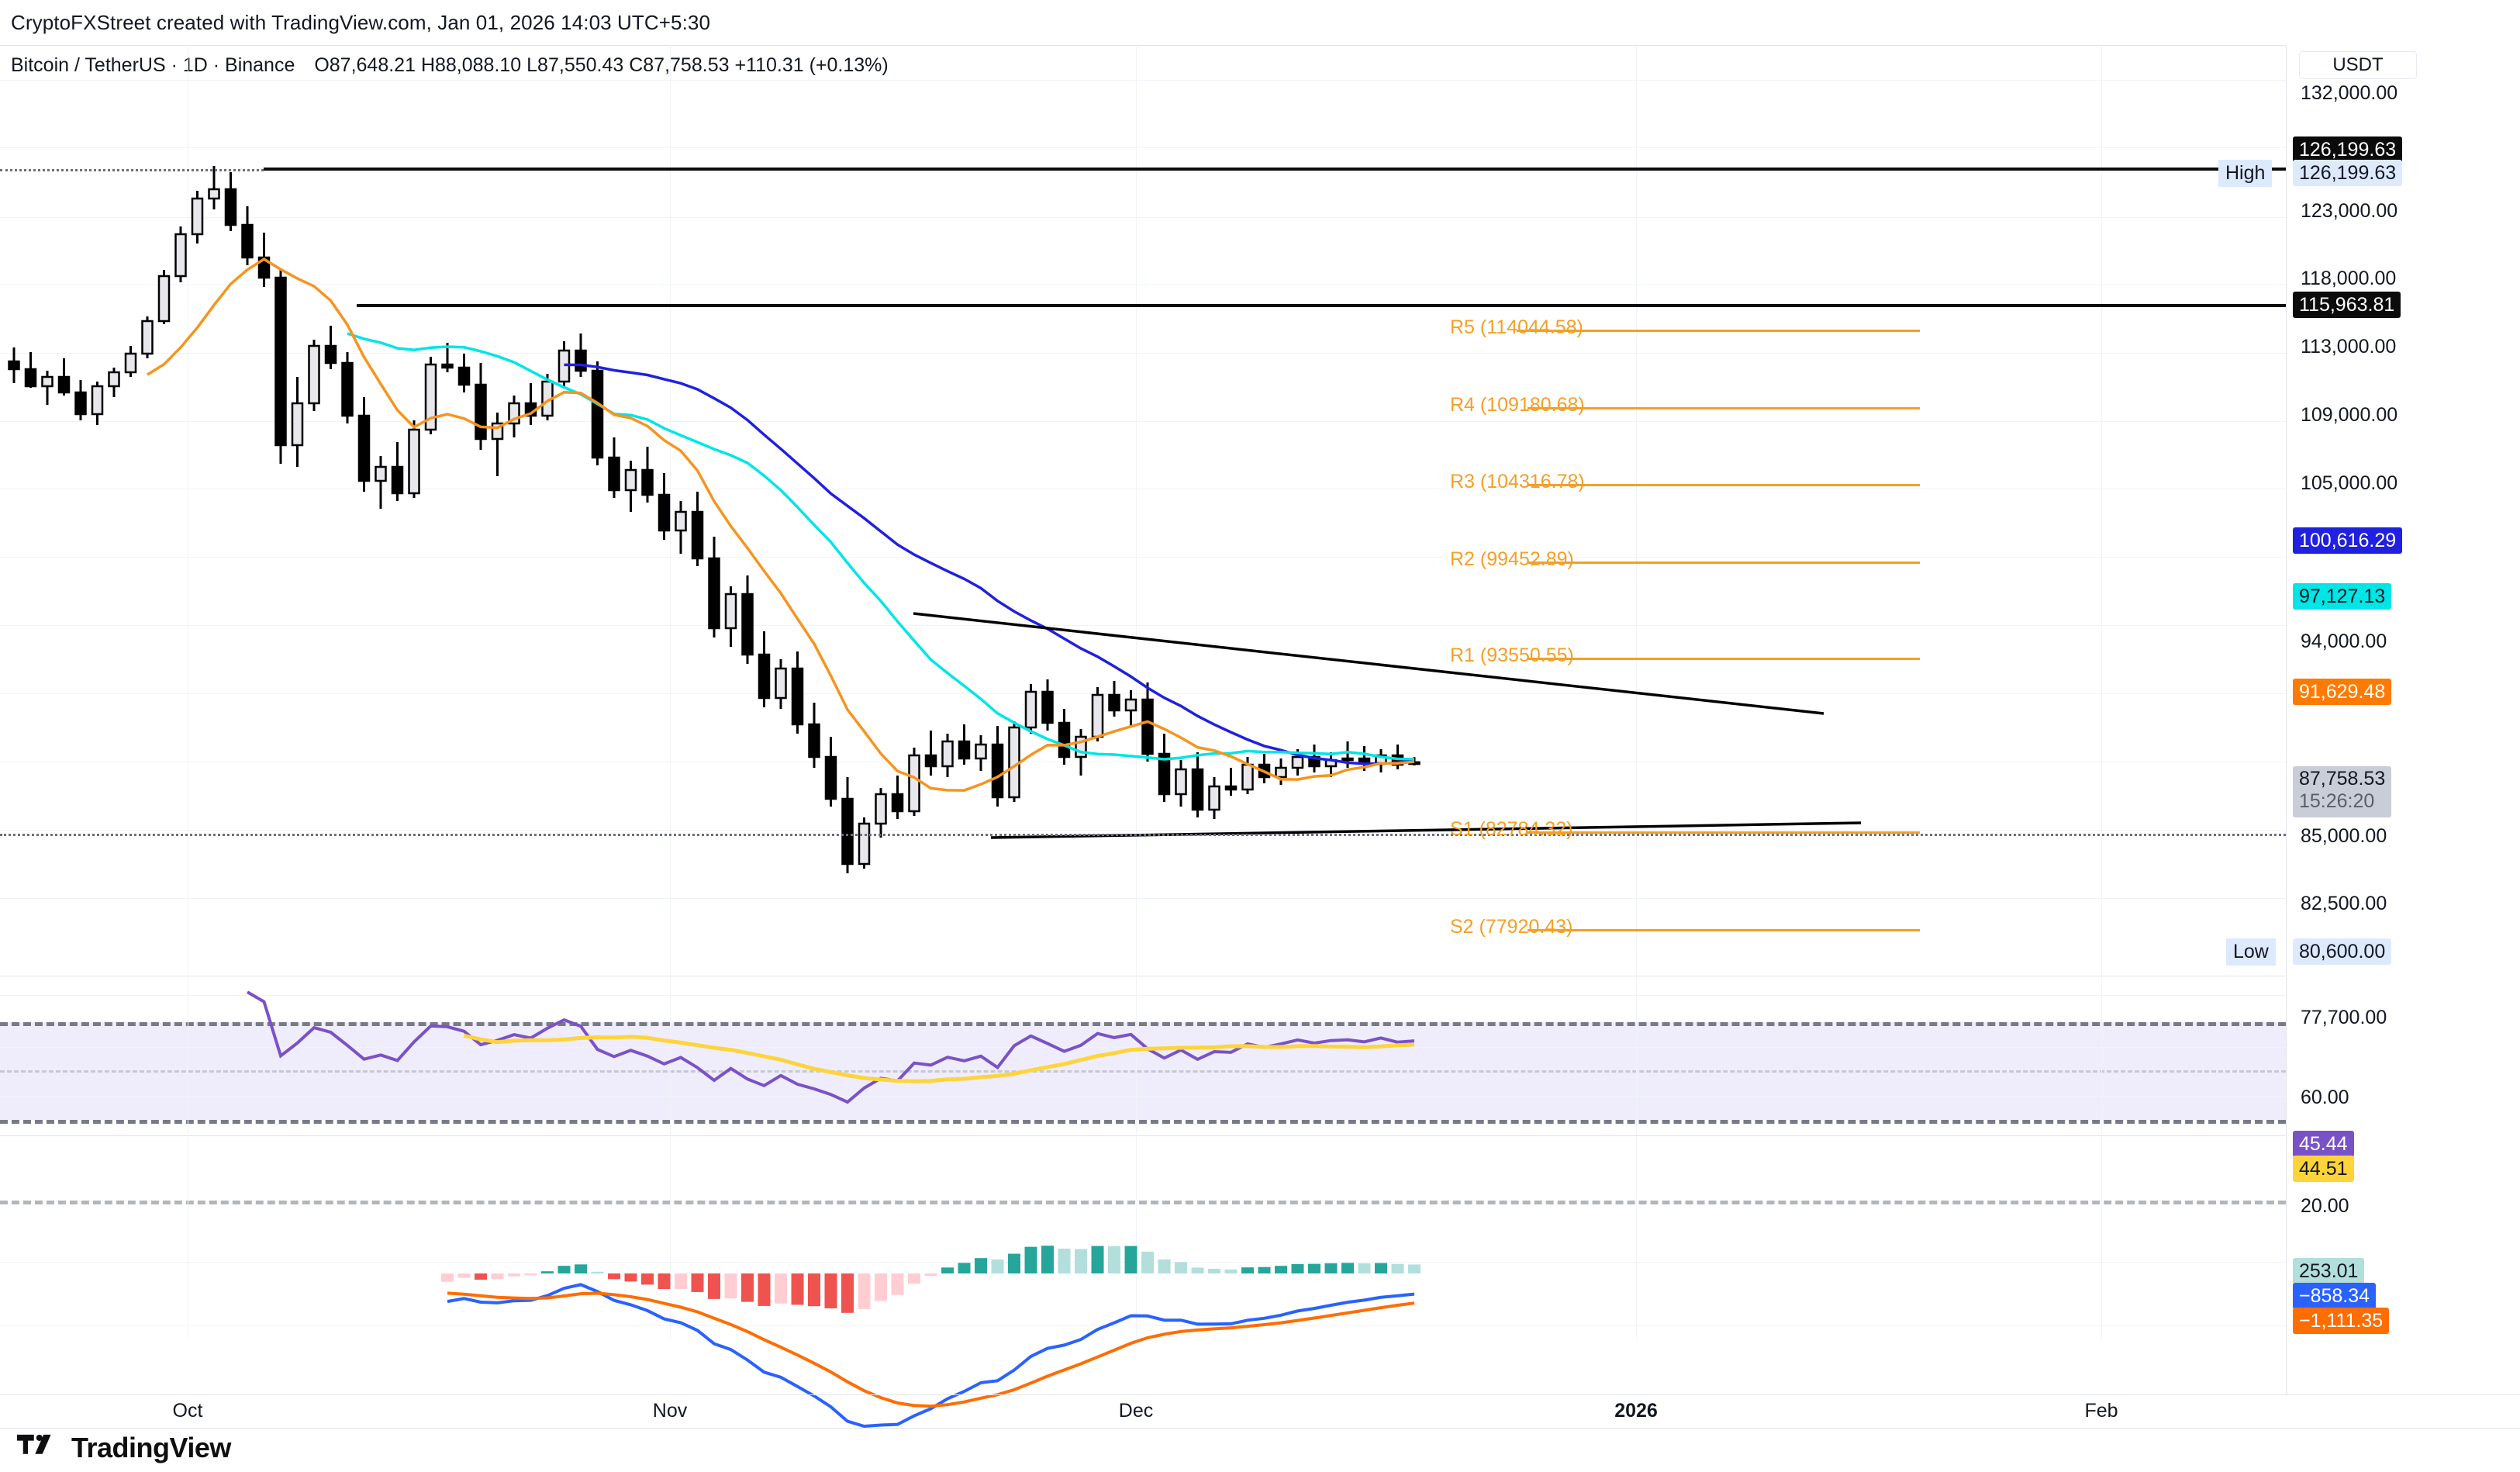 This screenshot has height=1472, width=2520. What do you see at coordinates (1517, 481) in the screenshot?
I see `pivot-label-r3: R3 (104316.78)` at bounding box center [1517, 481].